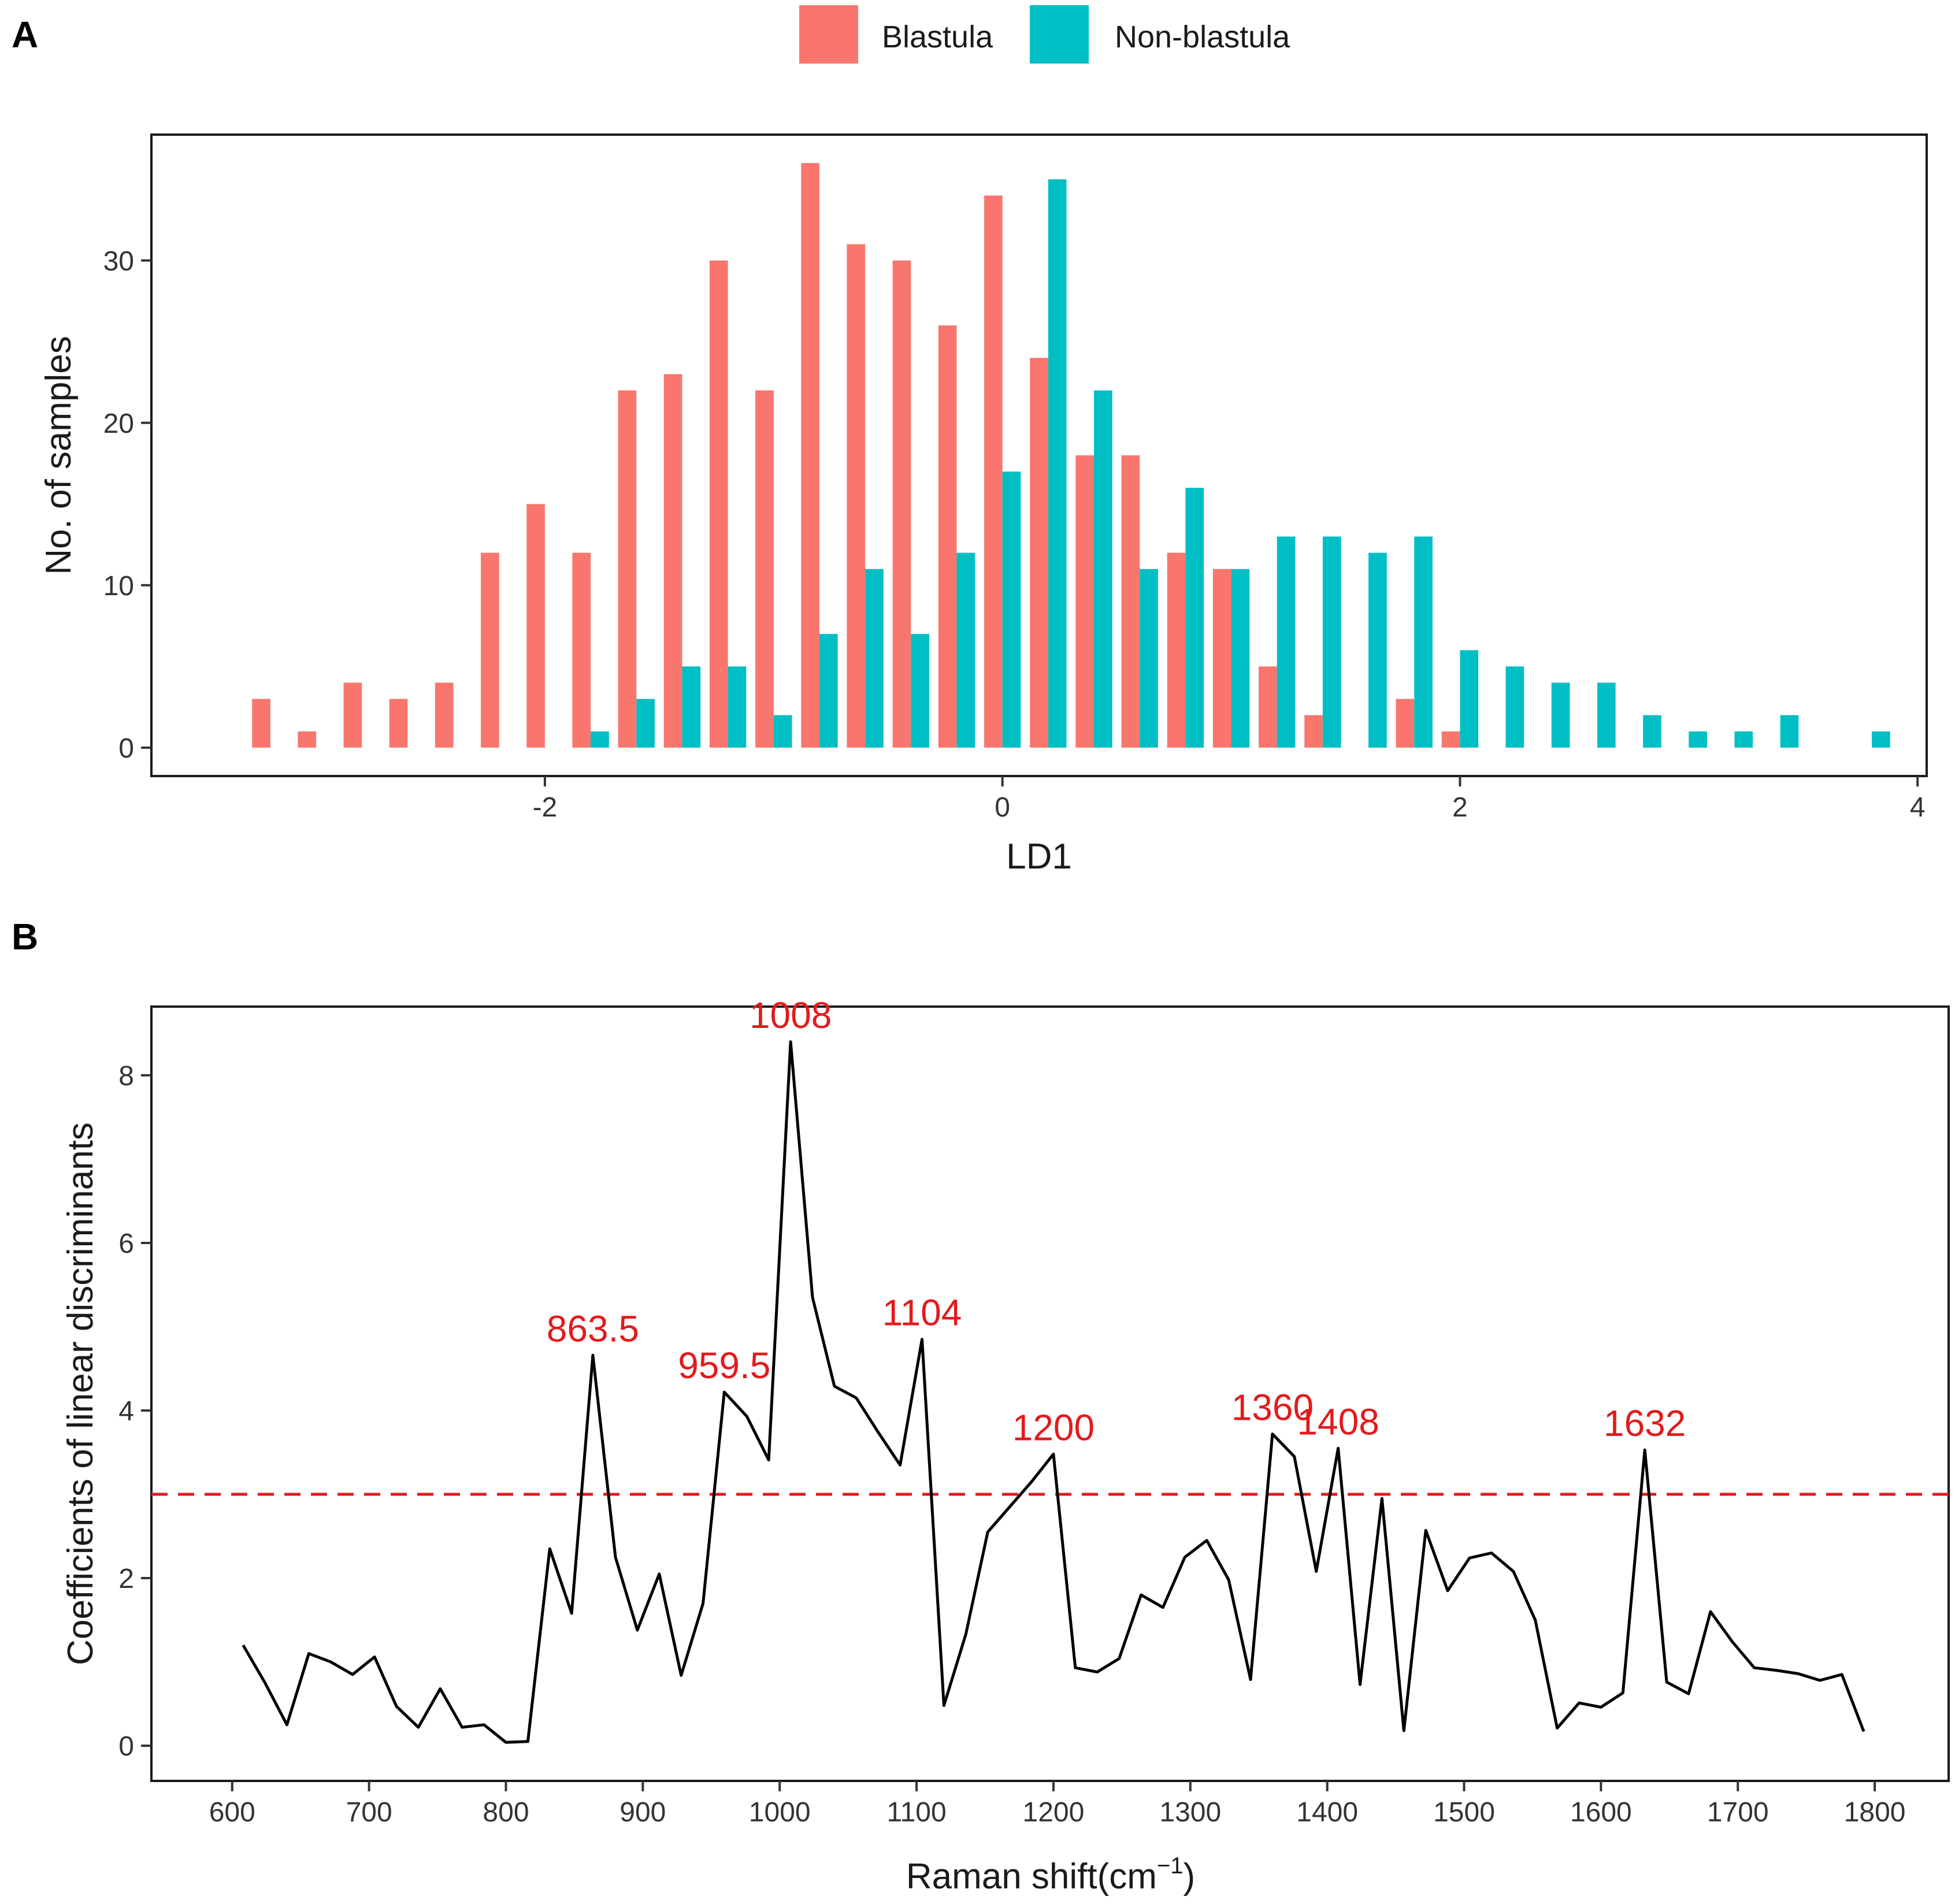 Image resolution: width=1955 pixels, height=1904 pixels. Describe the element at coordinates (1170, 1866) in the screenshot. I see `x-axis-title-superscript: −1` at that location.